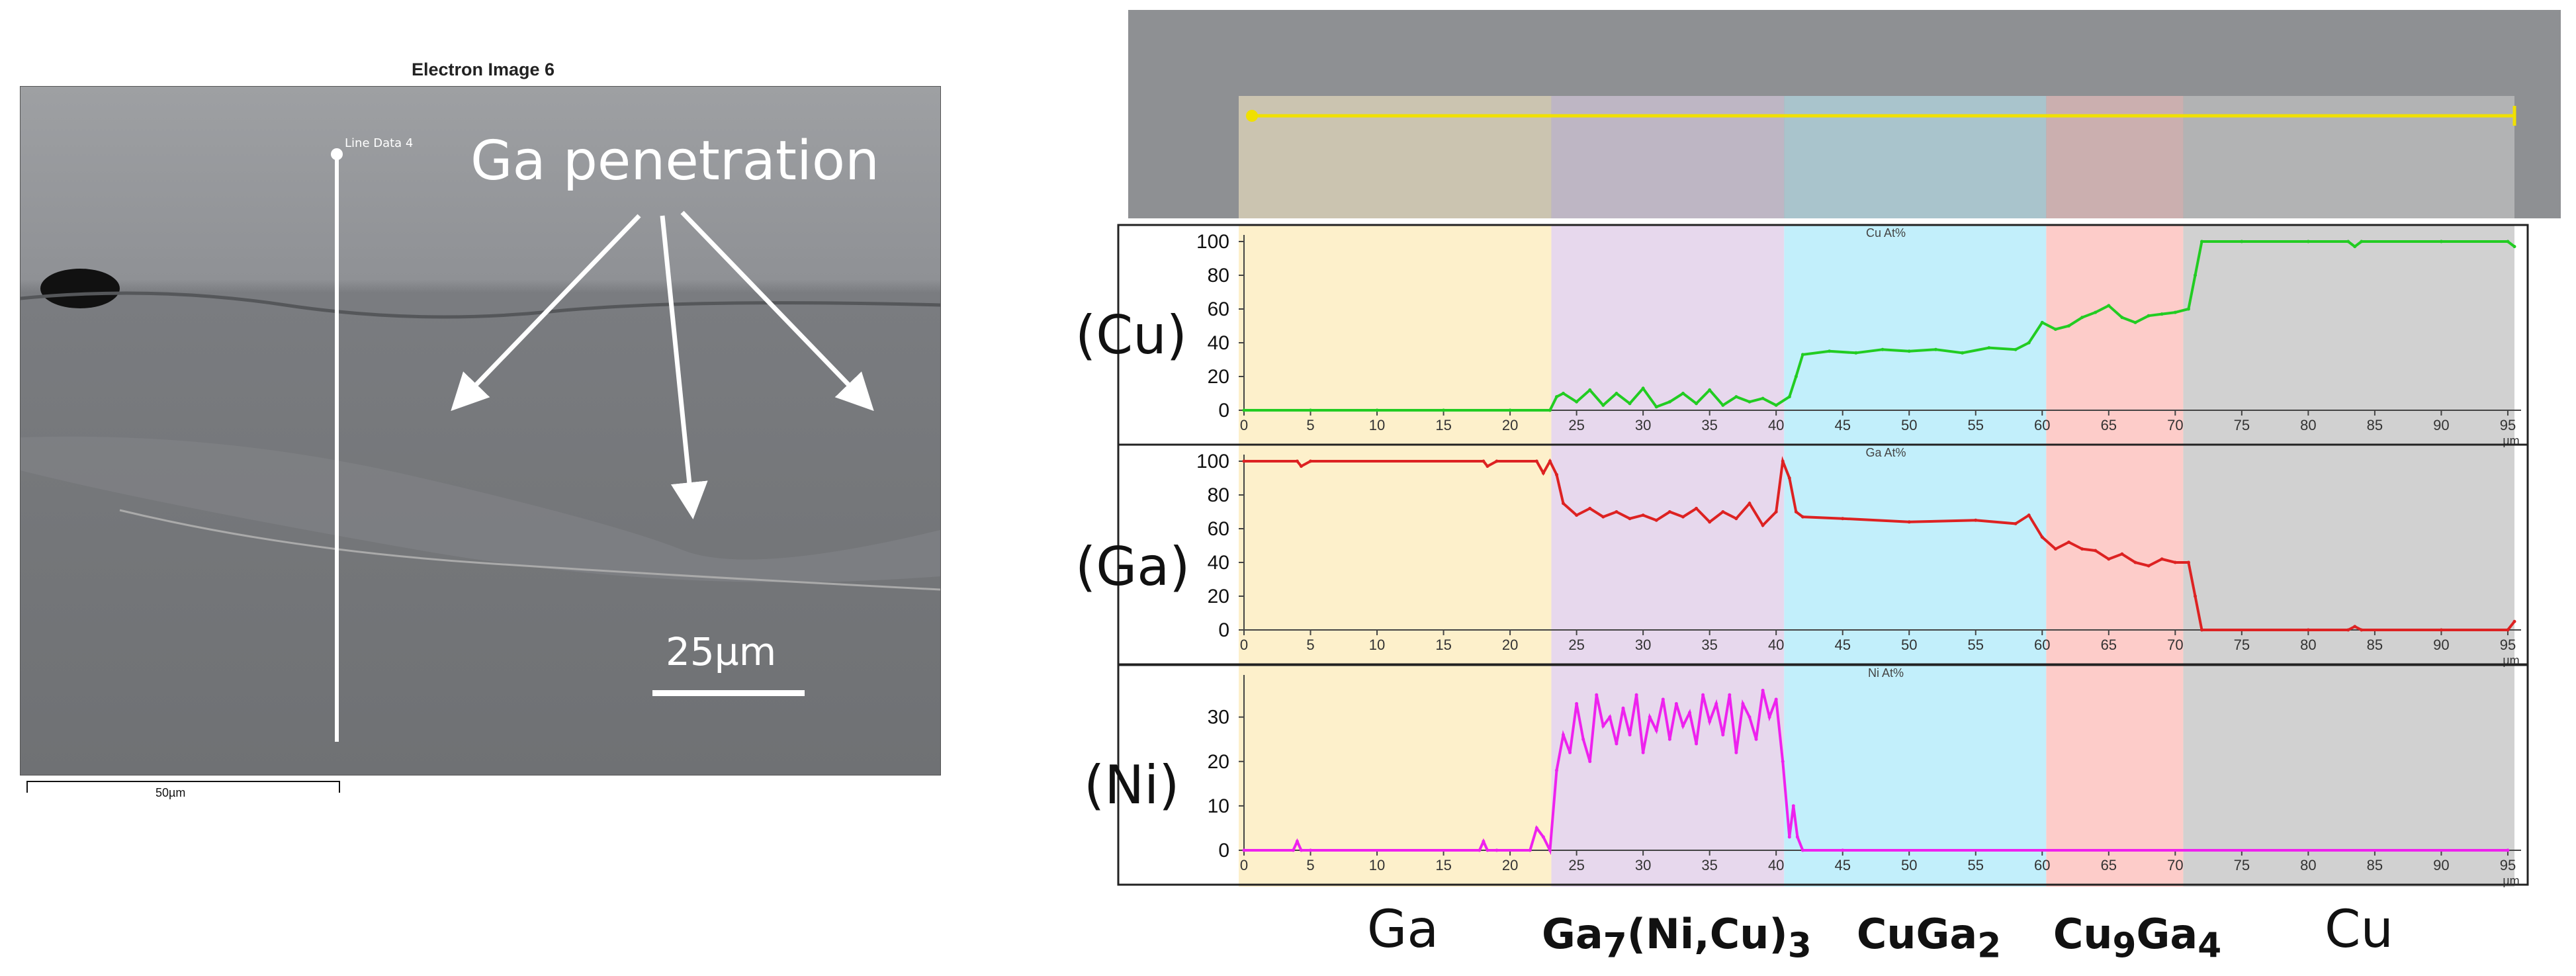 The image size is (2576, 976). Describe the element at coordinates (2175, 645) in the screenshot. I see `x-tick-label: 70` at that location.